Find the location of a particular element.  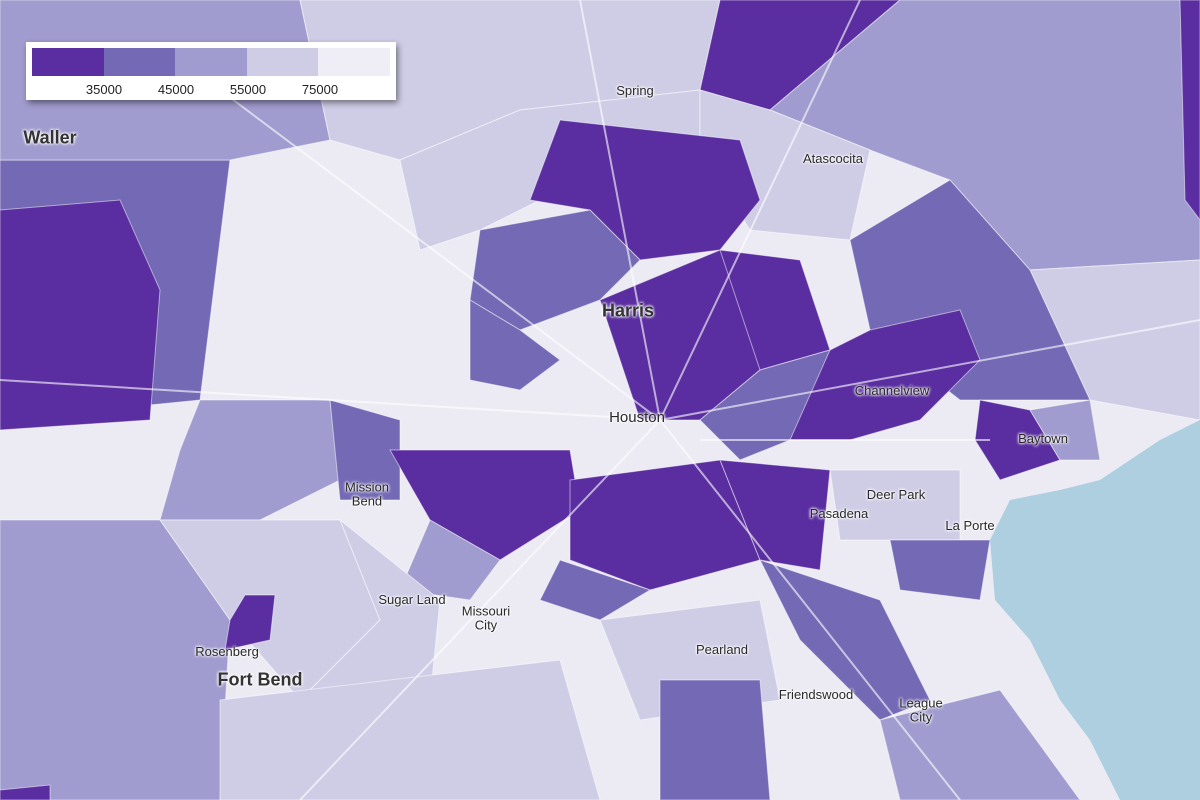

legend: 35000 45000 55000 75000 is located at coordinates (211, 71).